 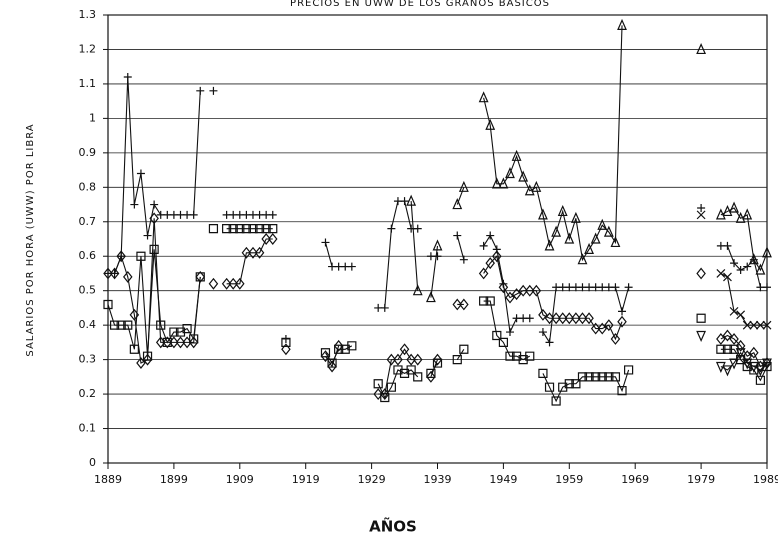 What do you see at coordinates (88, 428) in the screenshot?
I see `y-tick-label: 0.1` at bounding box center [88, 428].